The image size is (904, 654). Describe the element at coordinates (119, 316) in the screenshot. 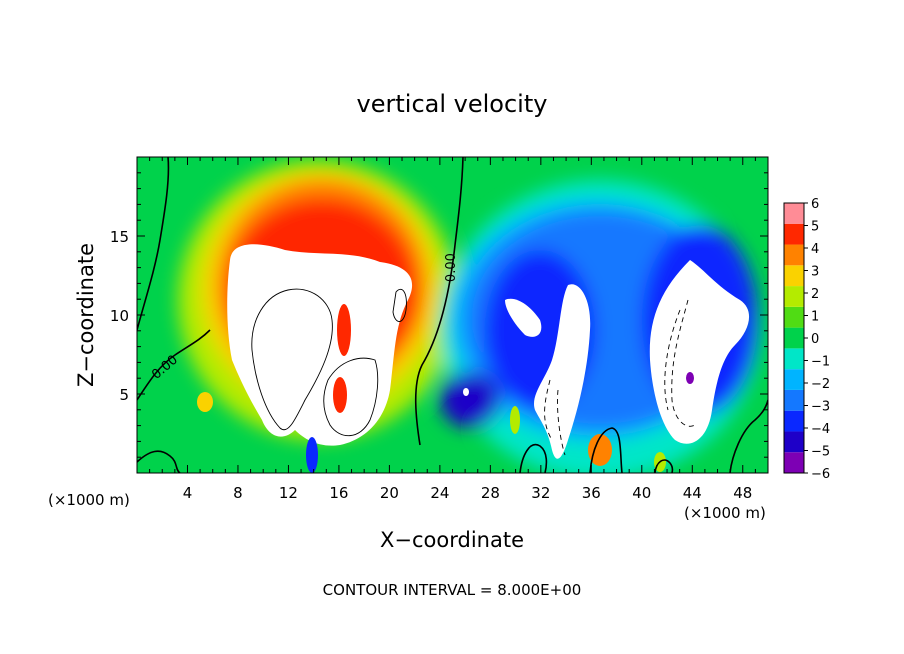

I see `y-tick-label: 10` at that location.